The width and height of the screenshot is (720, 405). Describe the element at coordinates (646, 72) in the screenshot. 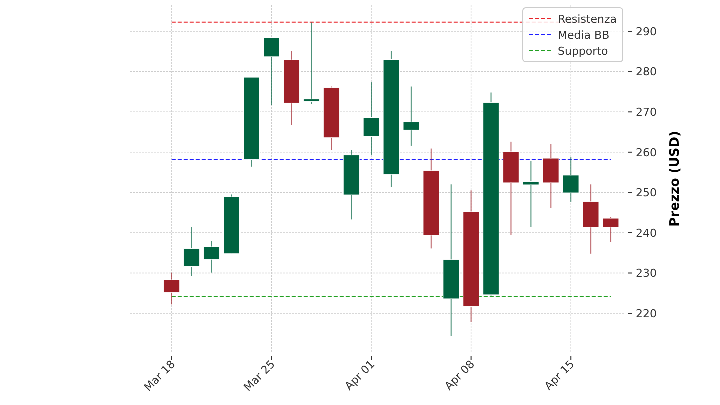

I see `y-tick-label: 280` at that location.